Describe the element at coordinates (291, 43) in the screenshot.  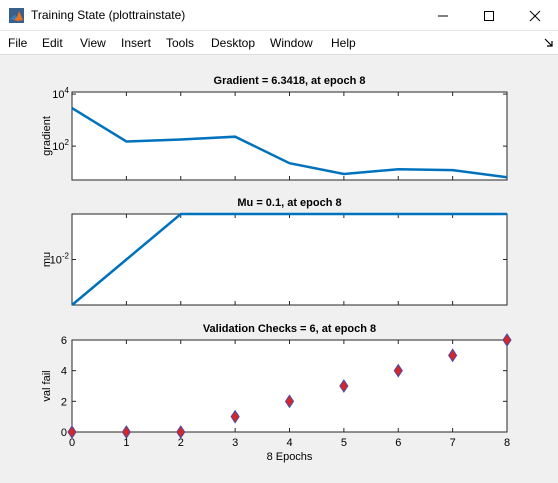
I see `menu-window: Window` at that location.